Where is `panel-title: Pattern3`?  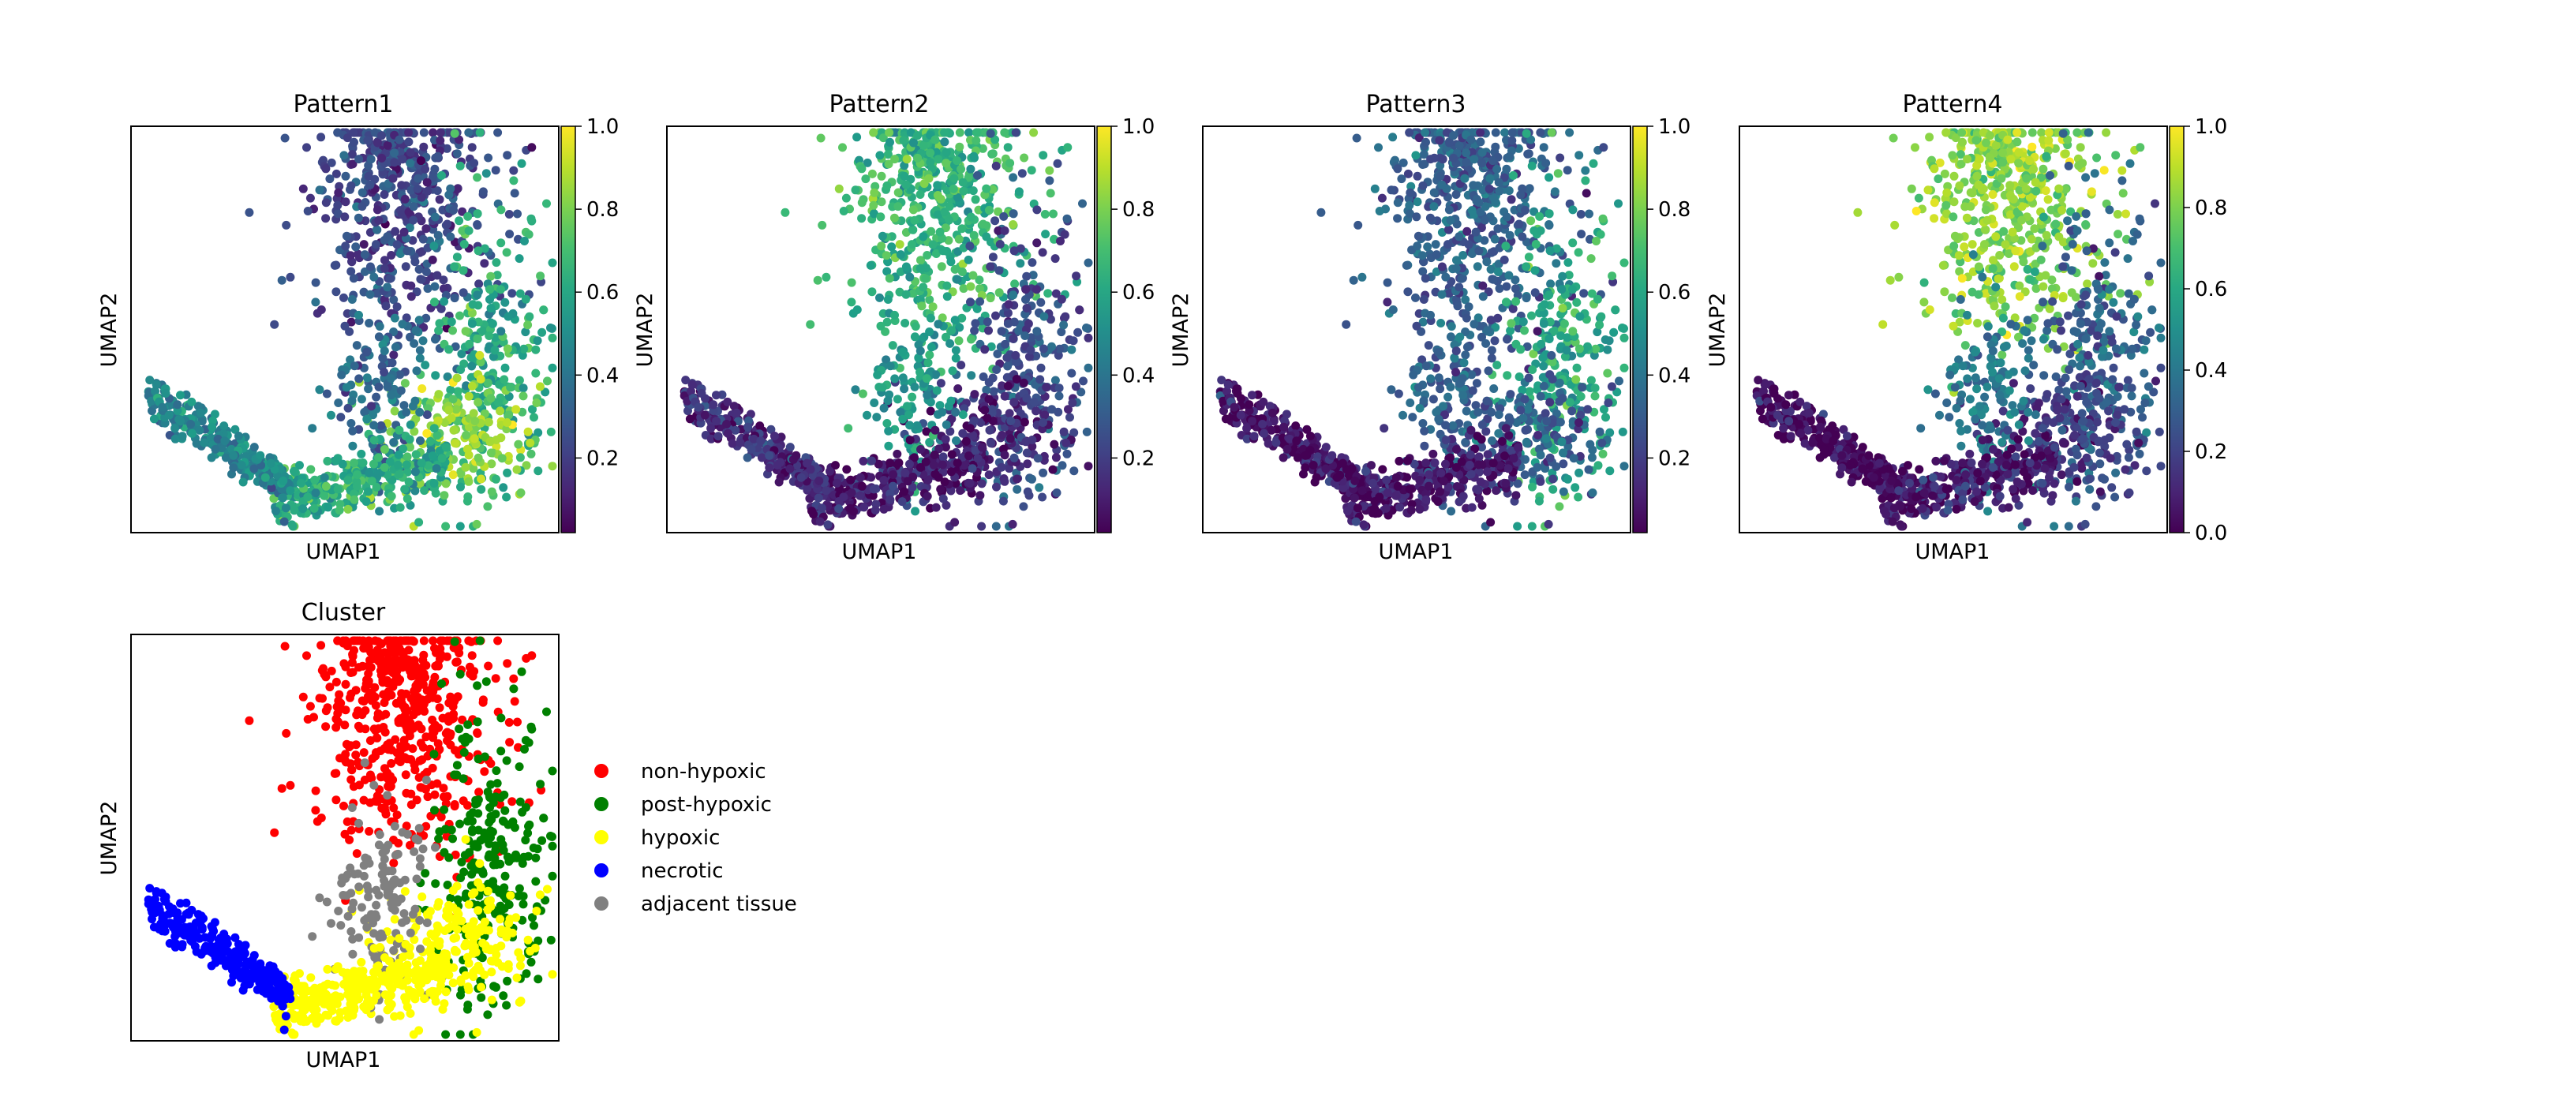 panel-title: Pattern3 is located at coordinates (1415, 104).